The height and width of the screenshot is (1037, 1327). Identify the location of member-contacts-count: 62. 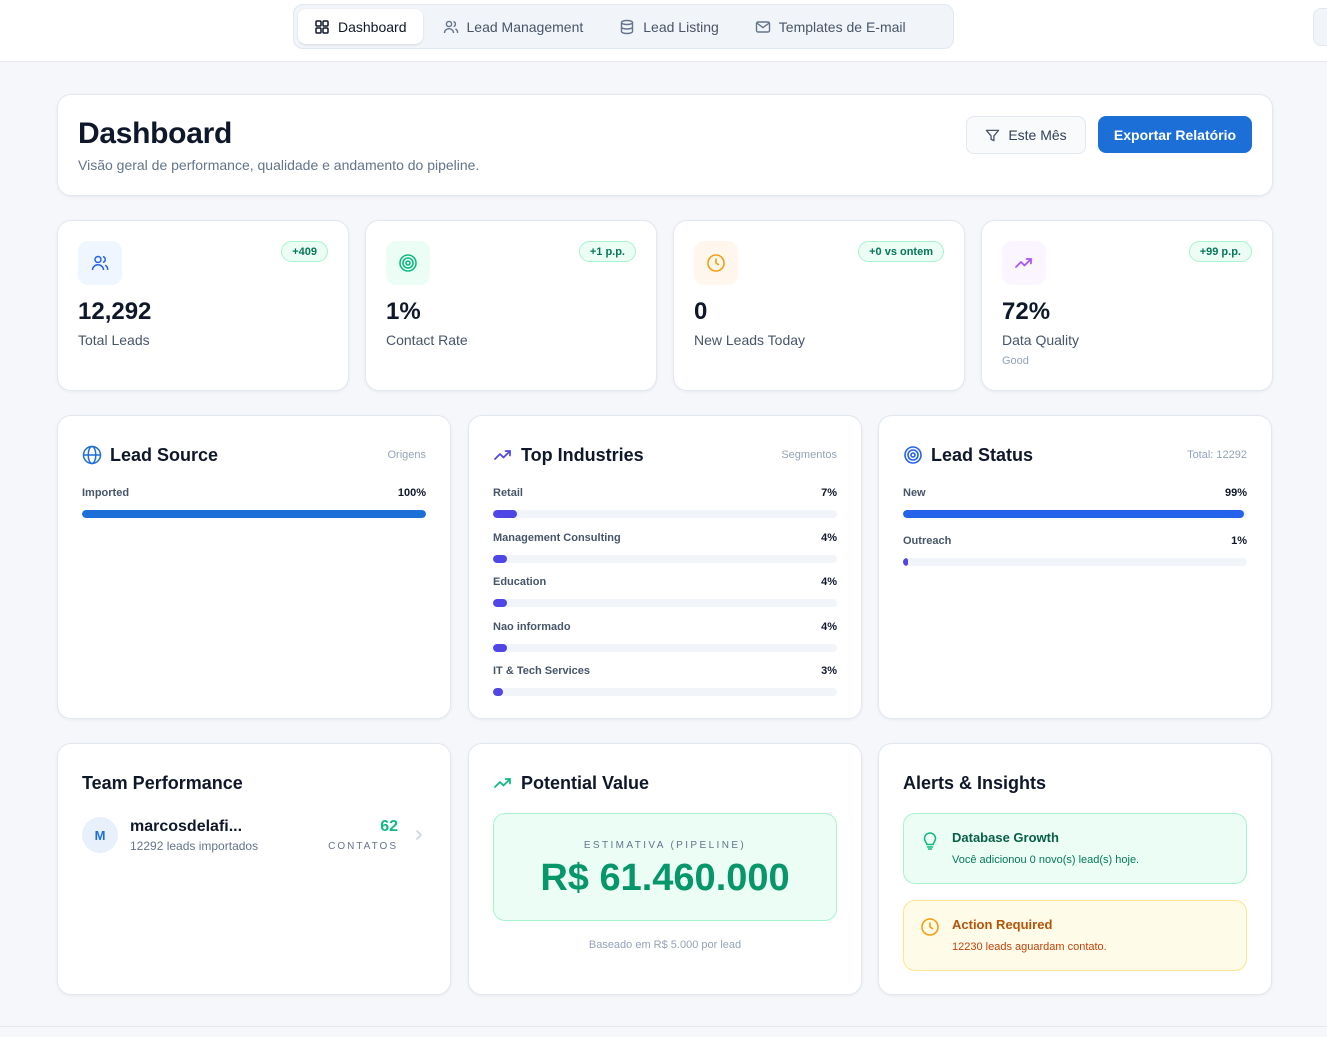
(389, 826).